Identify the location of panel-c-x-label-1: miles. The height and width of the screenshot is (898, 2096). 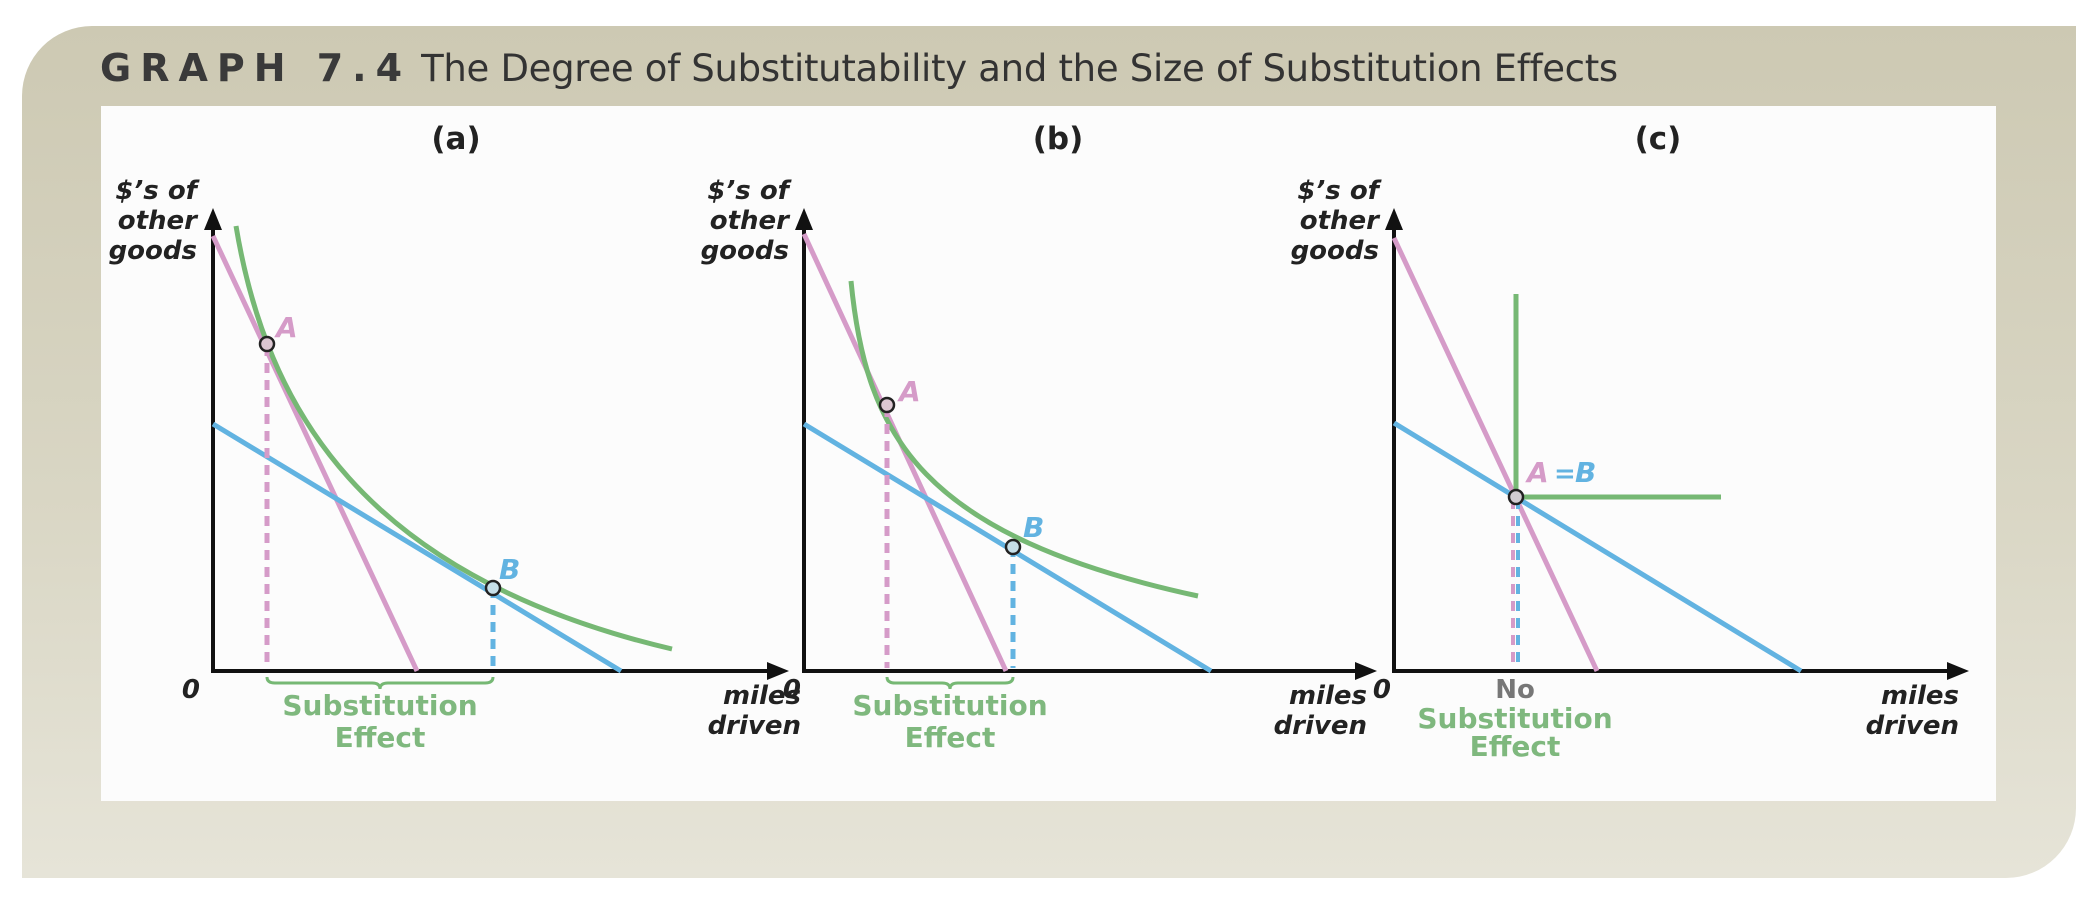
(1920, 696).